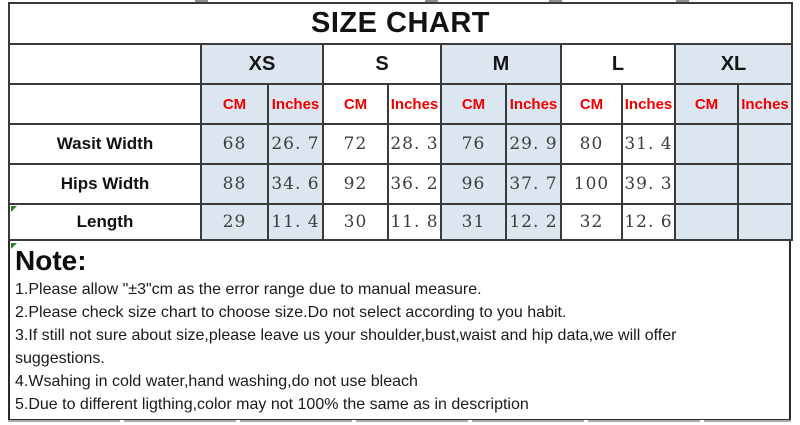  I want to click on size-header-s: S, so click(382, 64).